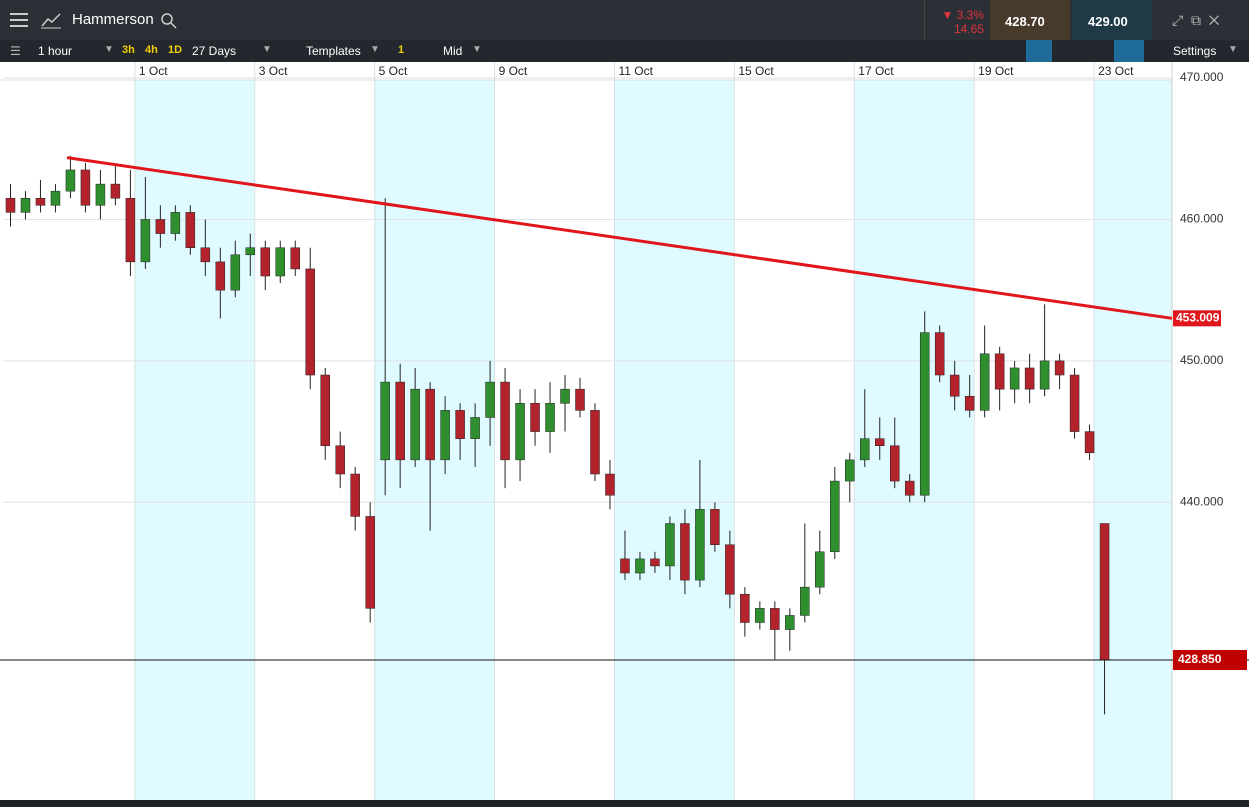  Describe the element at coordinates (1202, 219) in the screenshot. I see `y-tick-label: 460.000` at that location.